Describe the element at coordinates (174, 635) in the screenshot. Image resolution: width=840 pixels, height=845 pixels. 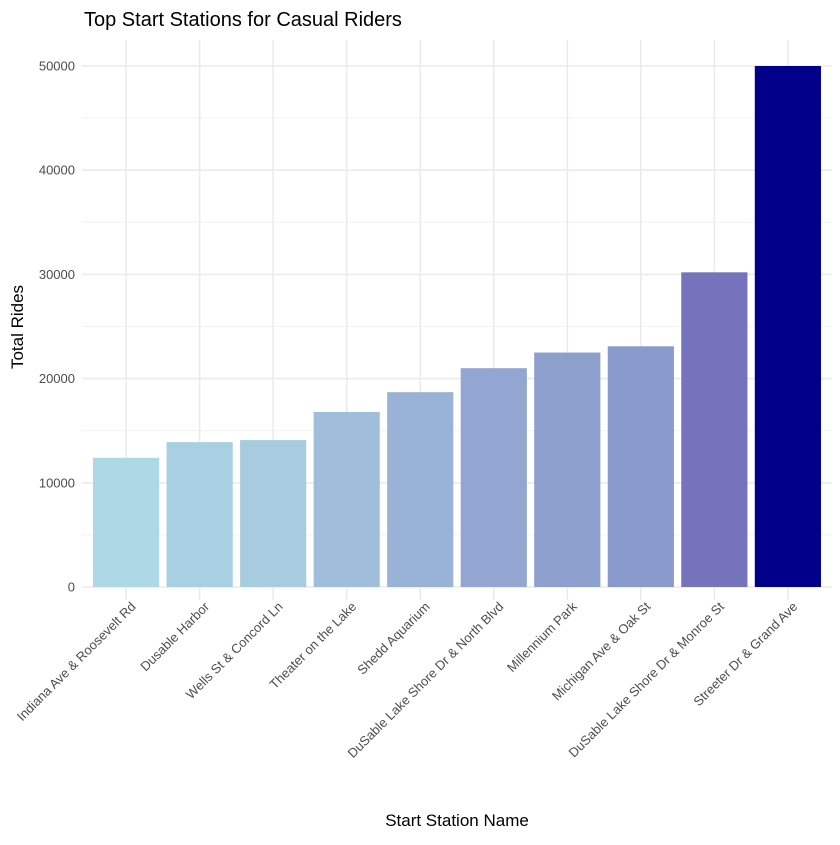
I see `x-tick-label: Dusable Harbor` at that location.